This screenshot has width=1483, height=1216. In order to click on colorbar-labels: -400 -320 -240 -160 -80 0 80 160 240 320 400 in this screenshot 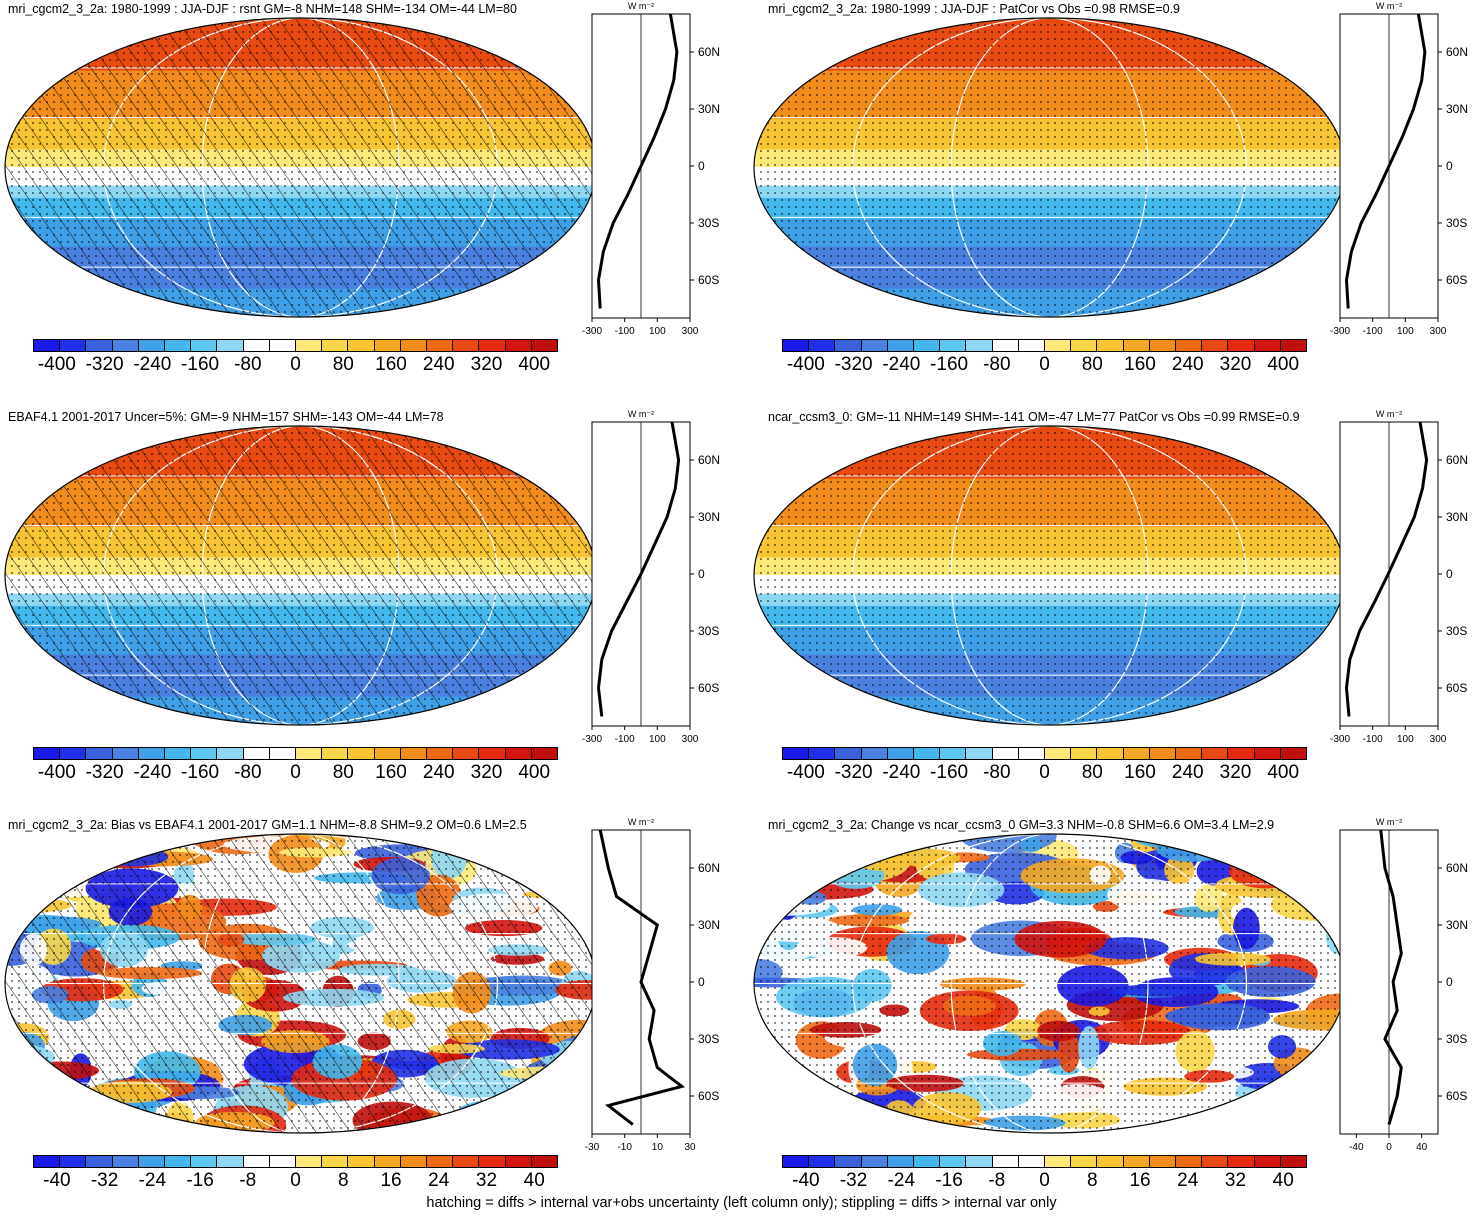, I will do `click(295, 773)`.